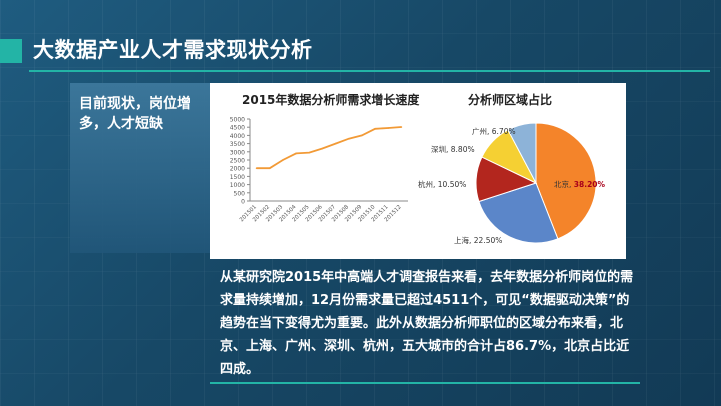 Image resolution: width=721 pixels, height=406 pixels. What do you see at coordinates (518, 213) in the screenshot?
I see `pie-slice-上海` at bounding box center [518, 213].